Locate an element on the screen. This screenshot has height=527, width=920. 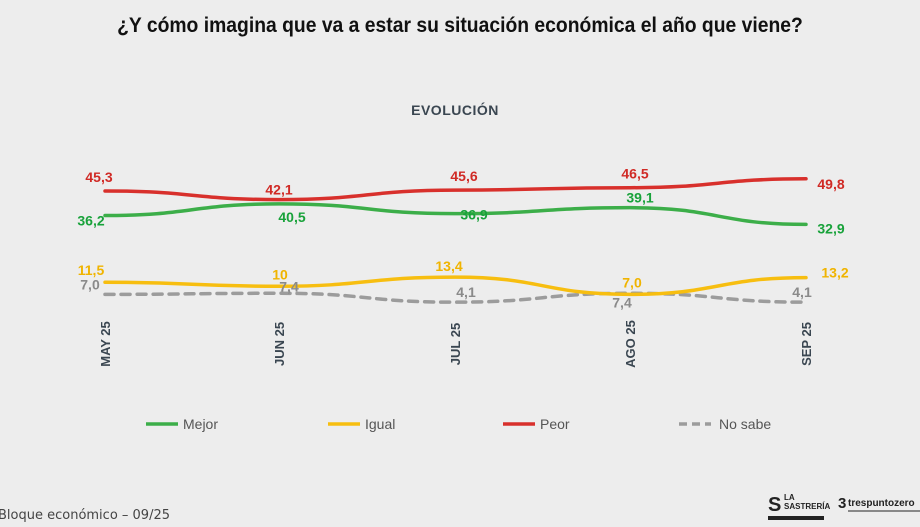
data-label-mejor: 32,9 is located at coordinates (830, 228).